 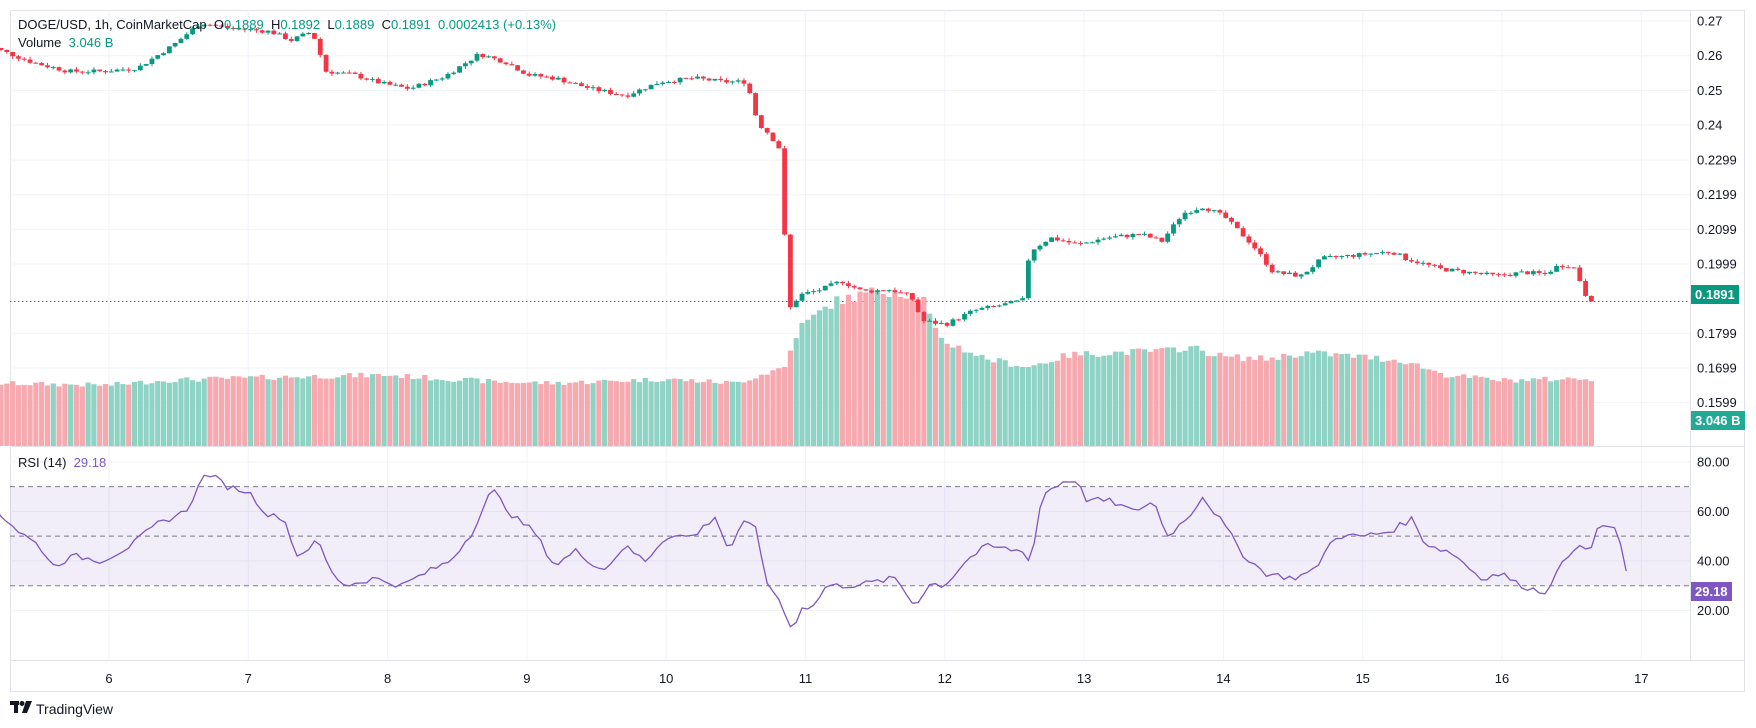 What do you see at coordinates (1713, 536) in the screenshot?
I see `rsi-axis: 80.00 60.00 40.00 20.00` at bounding box center [1713, 536].